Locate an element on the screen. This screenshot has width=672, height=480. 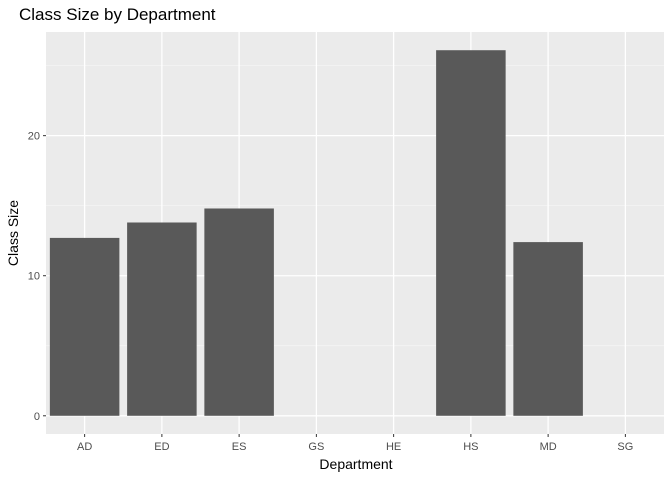
x-tick-label: ES is located at coordinates (239, 447).